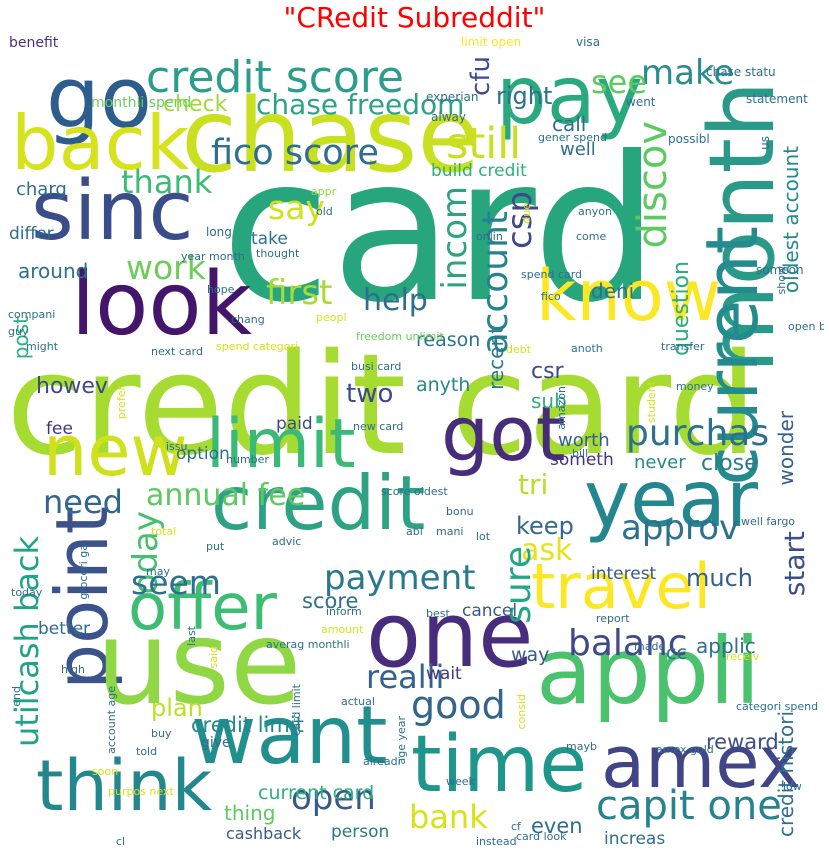  Describe the element at coordinates (489, 236) in the screenshot. I see `cloud-word: onlin` at that location.